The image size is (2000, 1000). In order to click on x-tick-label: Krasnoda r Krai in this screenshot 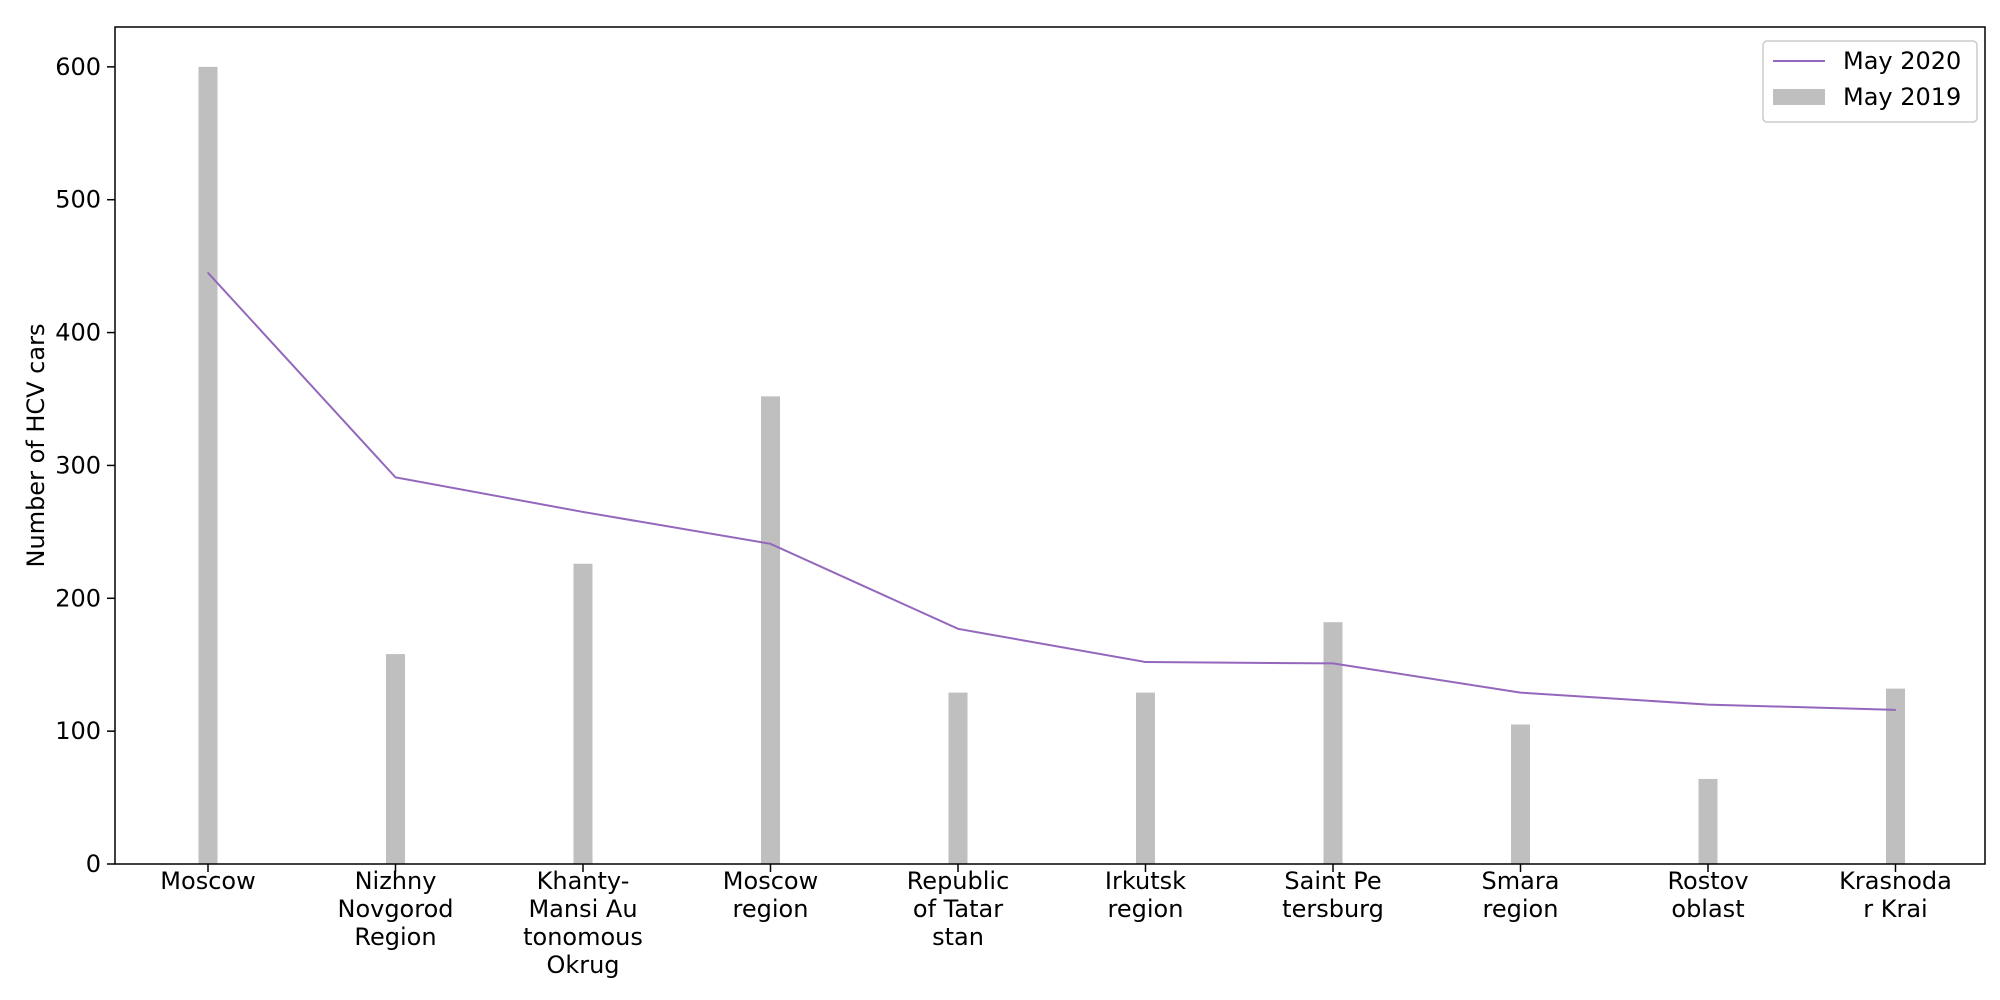, I will do `click(1895, 895)`.